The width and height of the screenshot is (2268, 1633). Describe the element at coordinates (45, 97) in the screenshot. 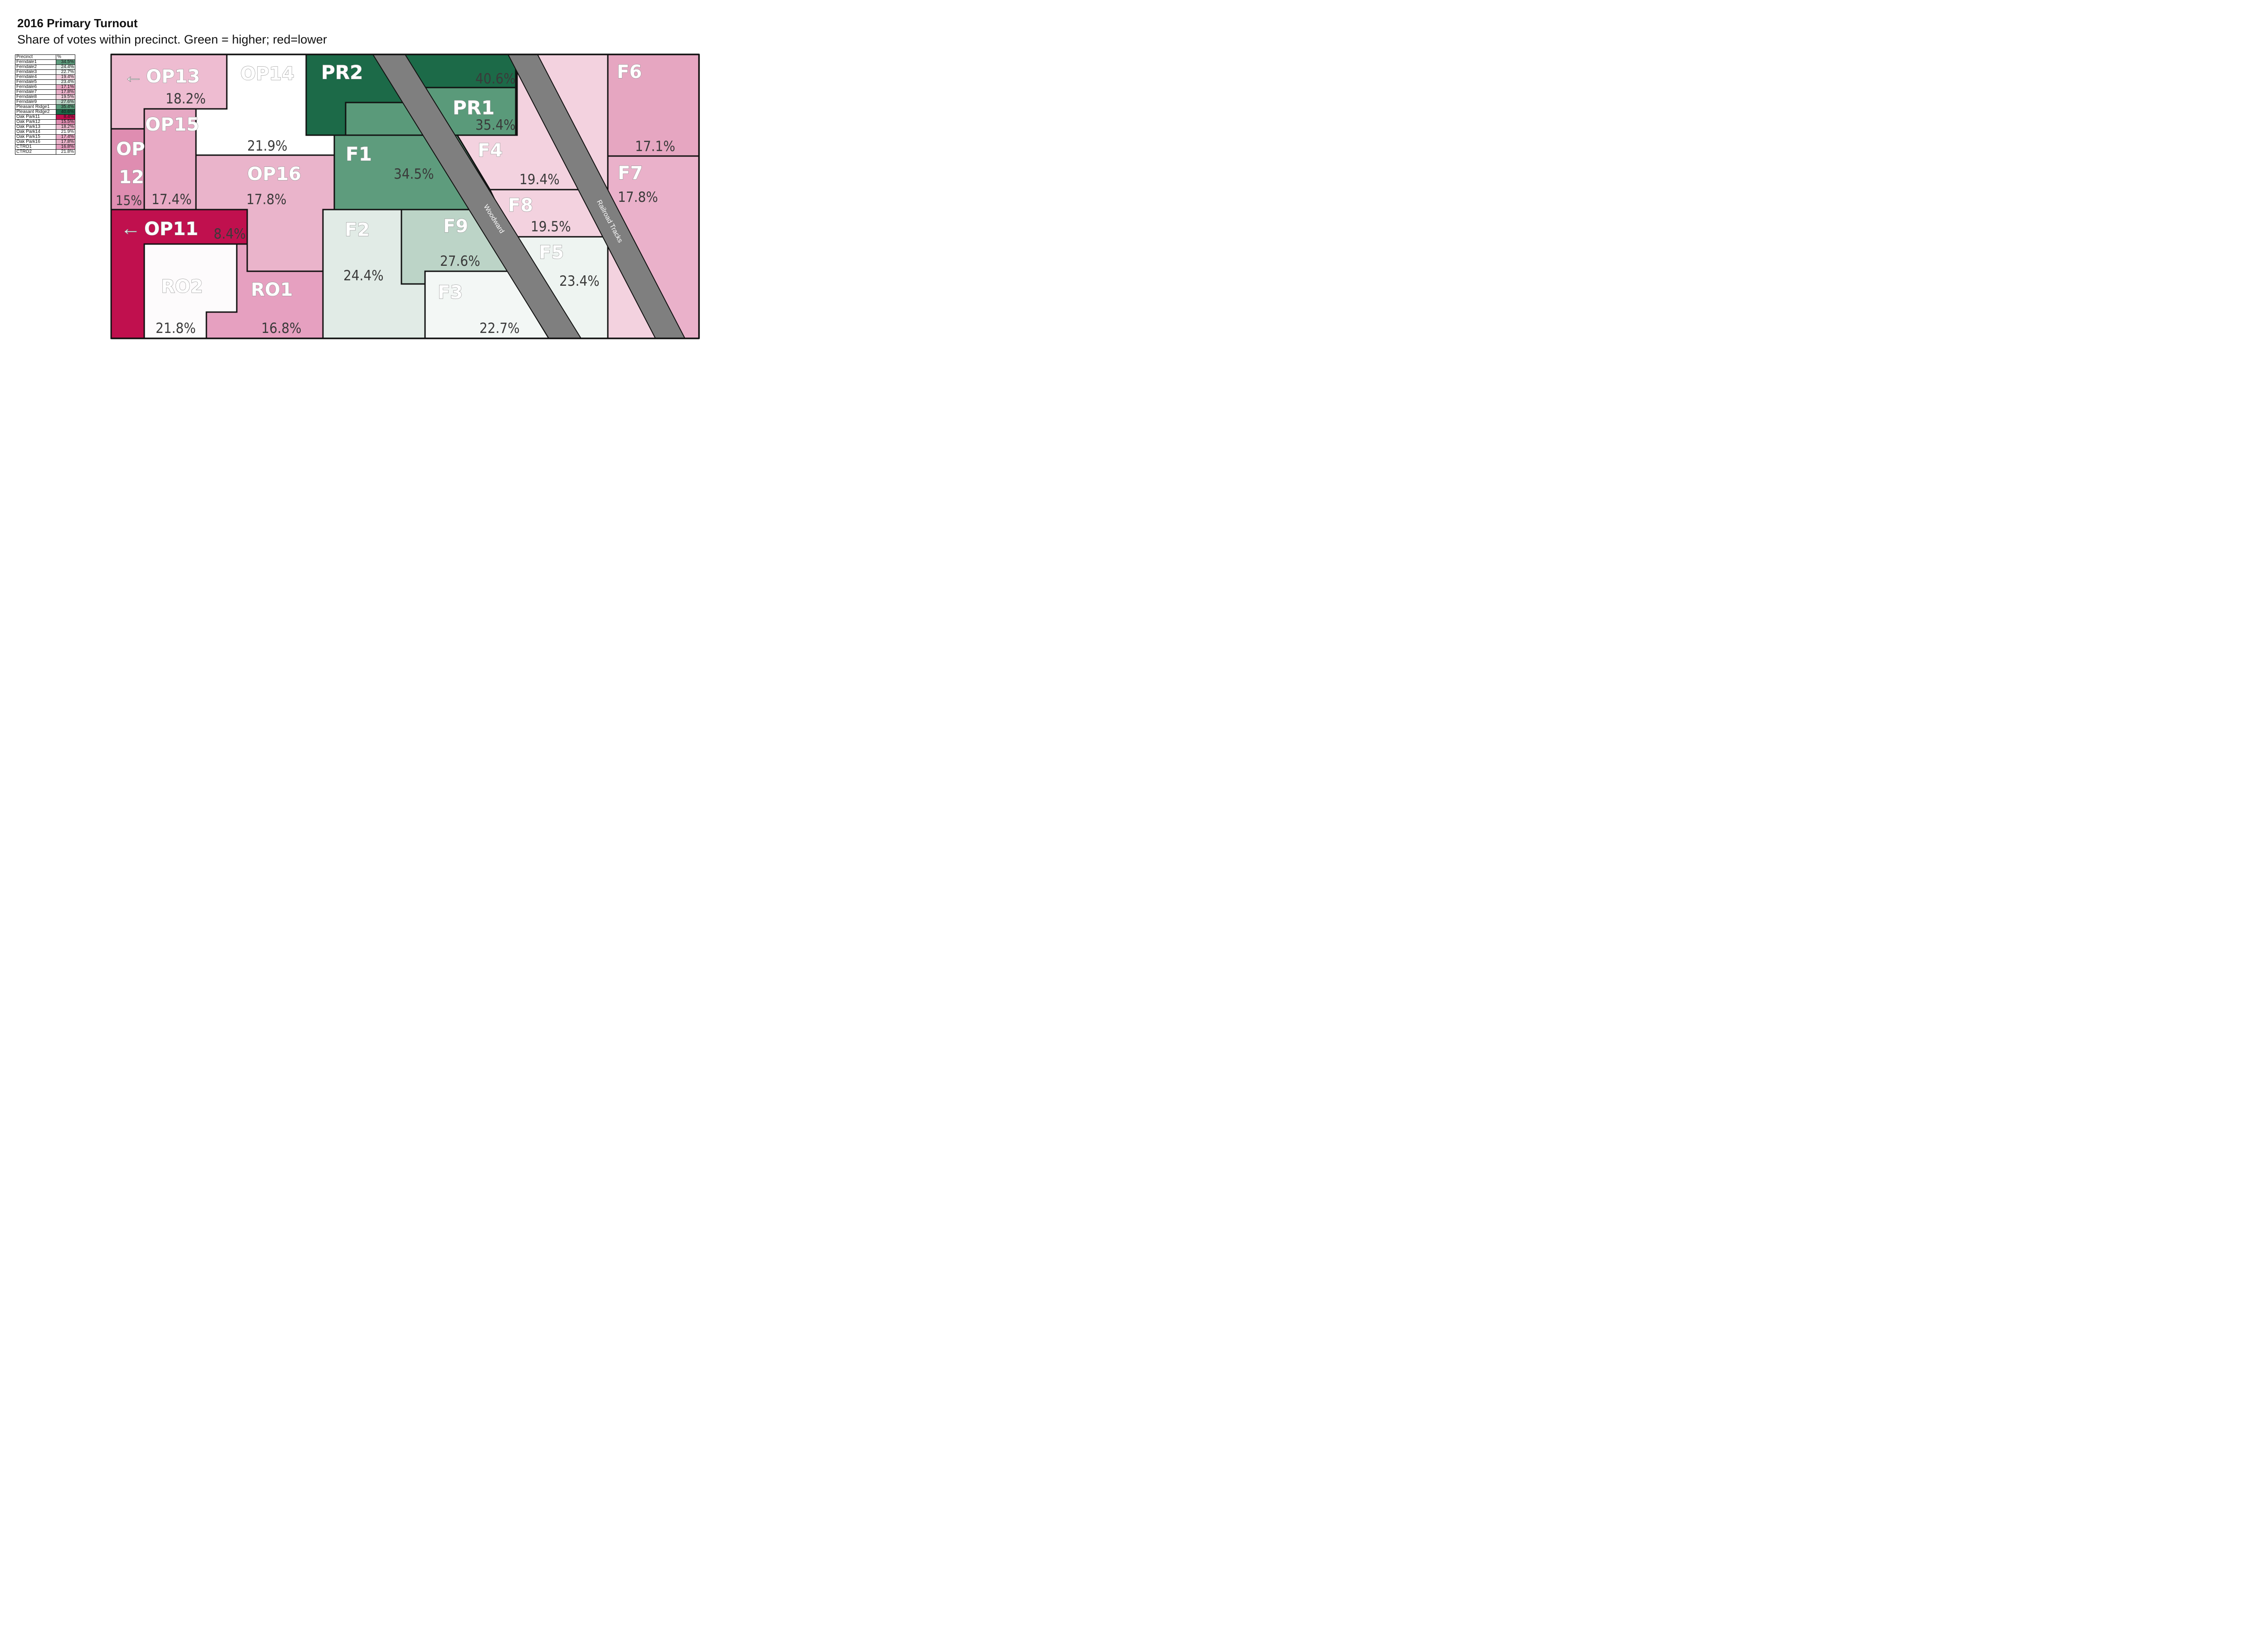

I see `legend-row: Ferndale8 19.5%` at that location.